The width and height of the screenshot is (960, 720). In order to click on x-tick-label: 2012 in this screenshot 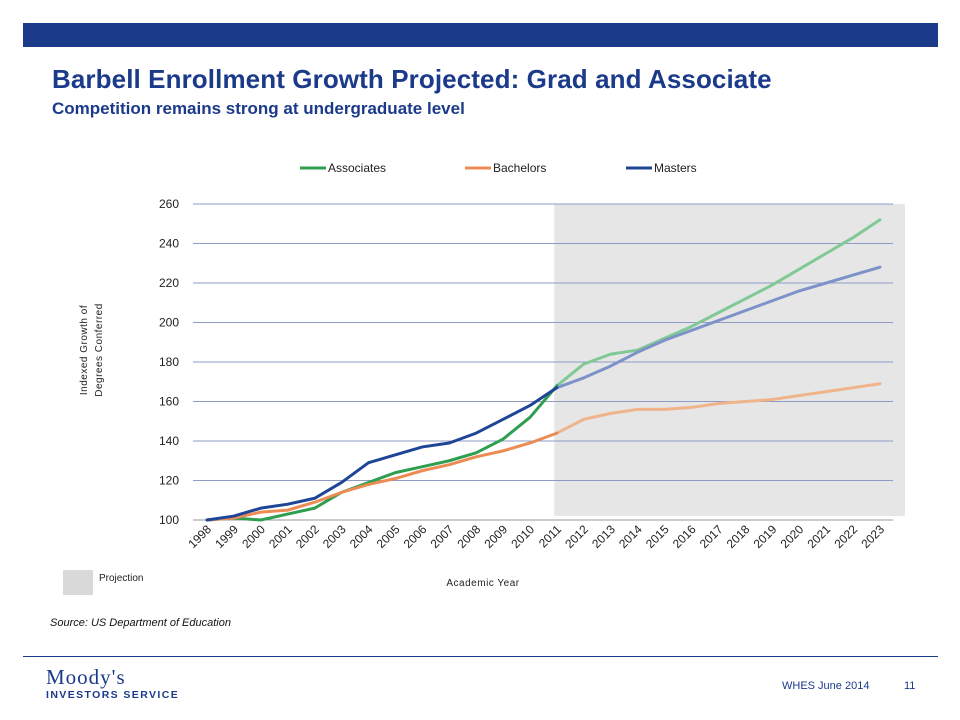, I will do `click(576, 536)`.